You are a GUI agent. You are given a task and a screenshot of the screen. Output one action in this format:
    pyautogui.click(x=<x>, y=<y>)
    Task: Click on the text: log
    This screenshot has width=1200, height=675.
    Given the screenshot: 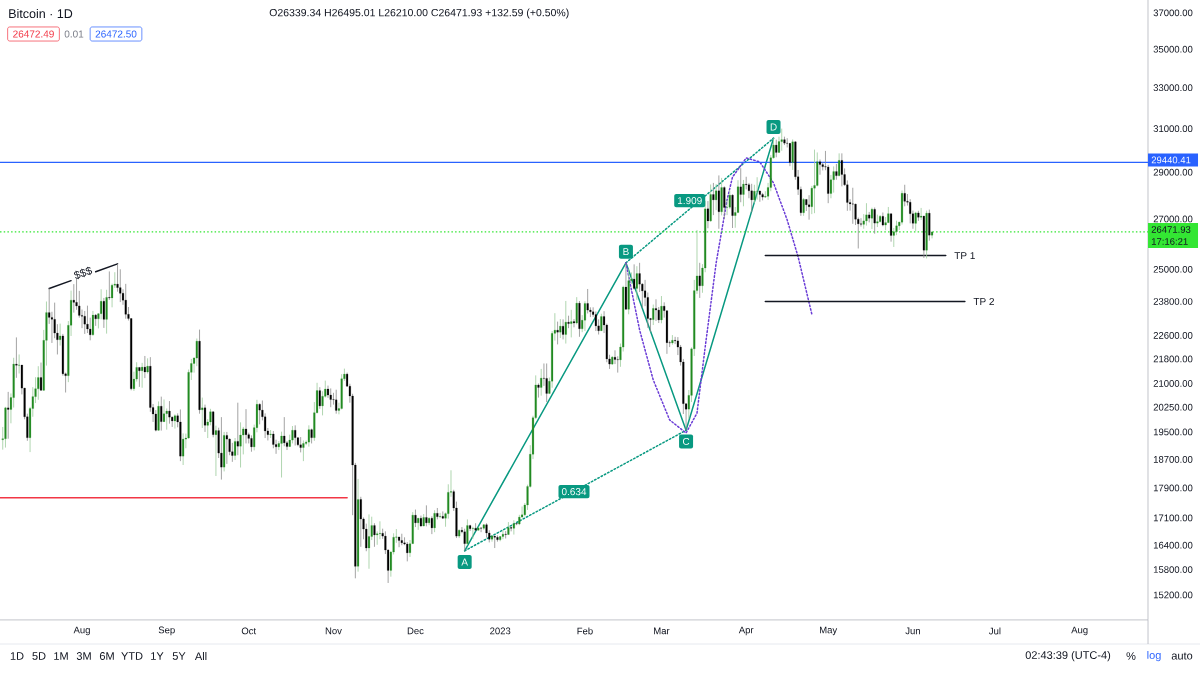 What is the action you would take?
    pyautogui.click(x=1154, y=656)
    